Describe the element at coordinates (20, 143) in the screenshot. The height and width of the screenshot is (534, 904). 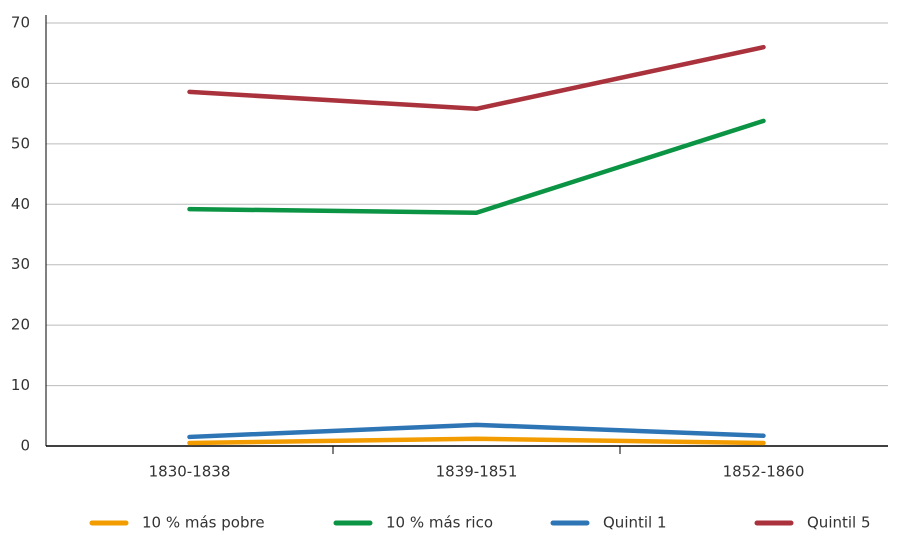
I see `y-tick-label: 50` at that location.